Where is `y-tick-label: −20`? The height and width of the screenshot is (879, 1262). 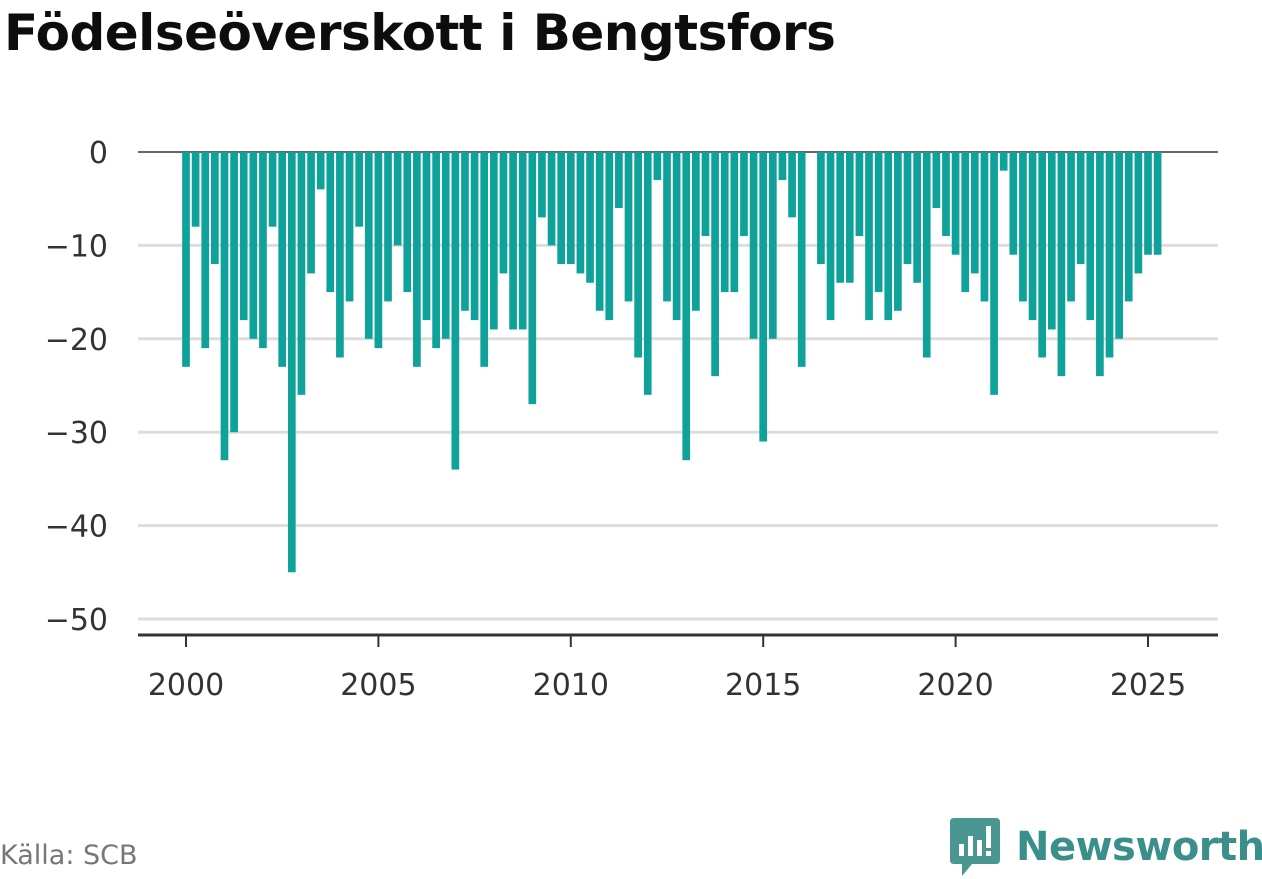 y-tick-label: −20 is located at coordinates (76, 340).